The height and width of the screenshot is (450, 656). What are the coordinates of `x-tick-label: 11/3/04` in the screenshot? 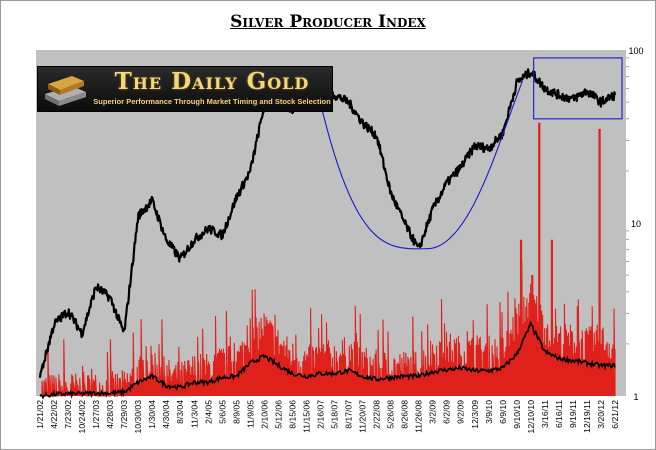 It's located at (194, 414).